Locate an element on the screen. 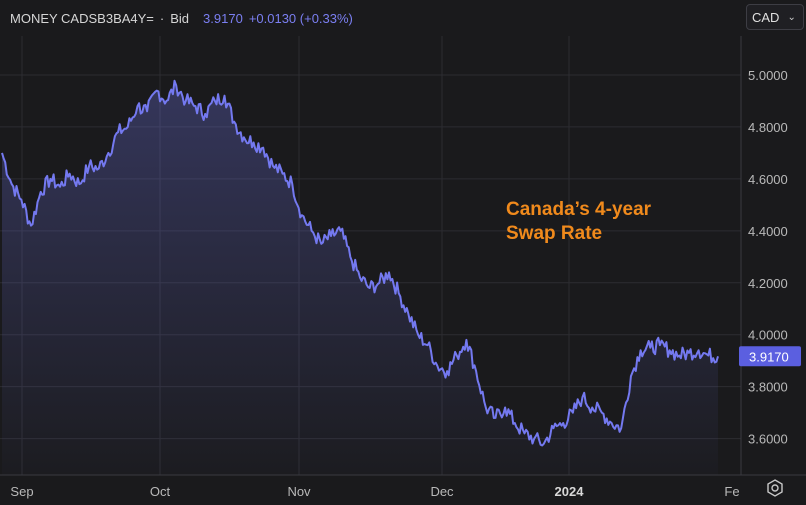  last-price-tag: 3.9170 is located at coordinates (770, 356).